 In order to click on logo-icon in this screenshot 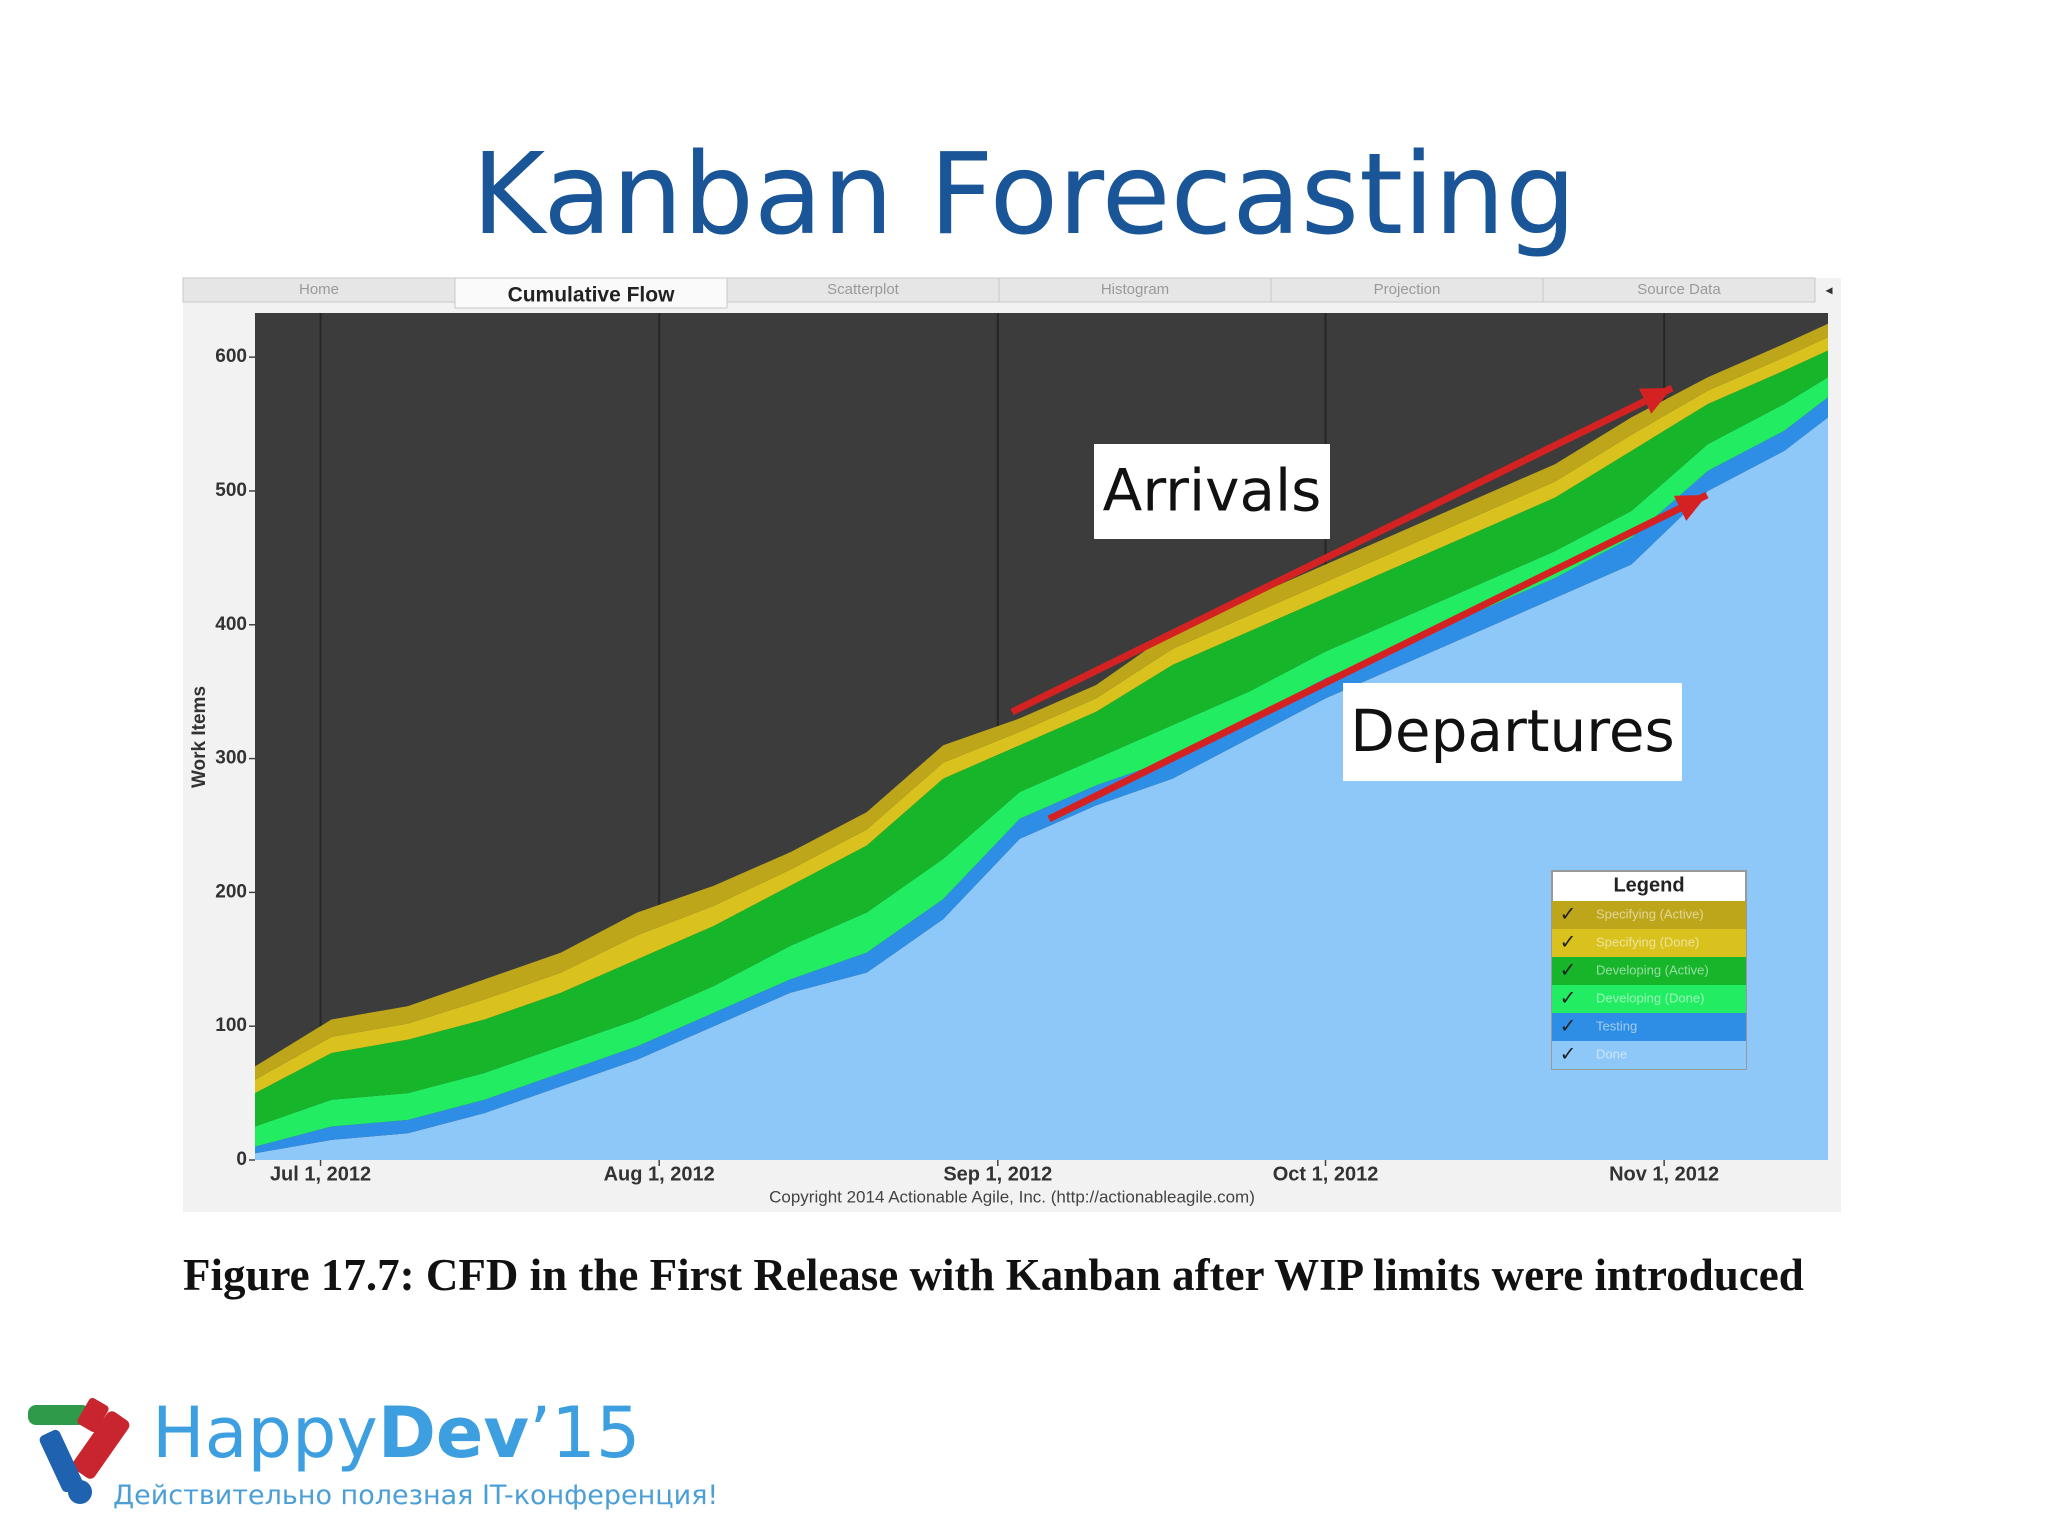, I will do `click(79, 1450)`.